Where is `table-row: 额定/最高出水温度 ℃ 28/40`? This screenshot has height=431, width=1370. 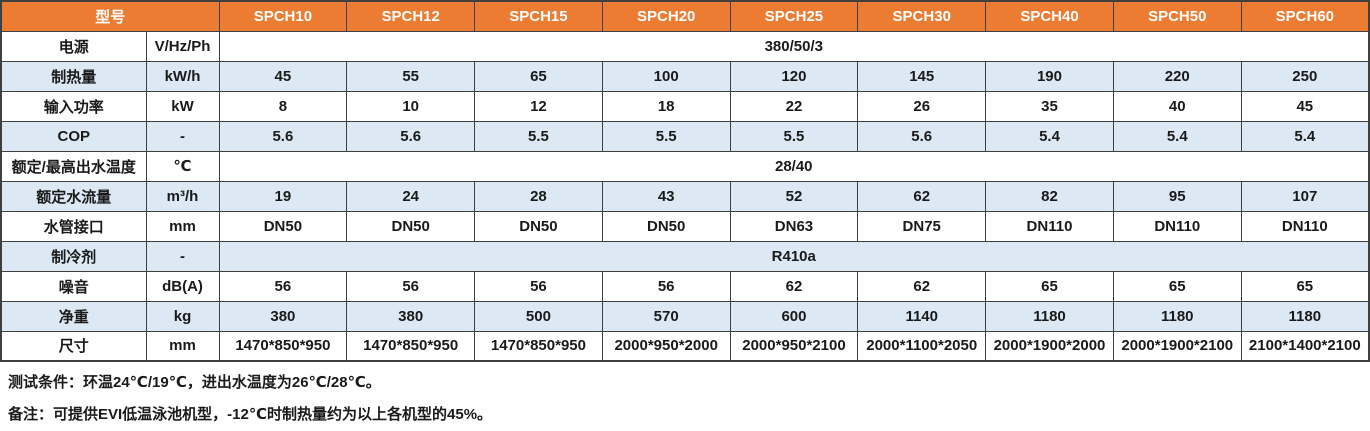
table-row: 额定/最高出水温度 ℃ 28/40 is located at coordinates (685, 166).